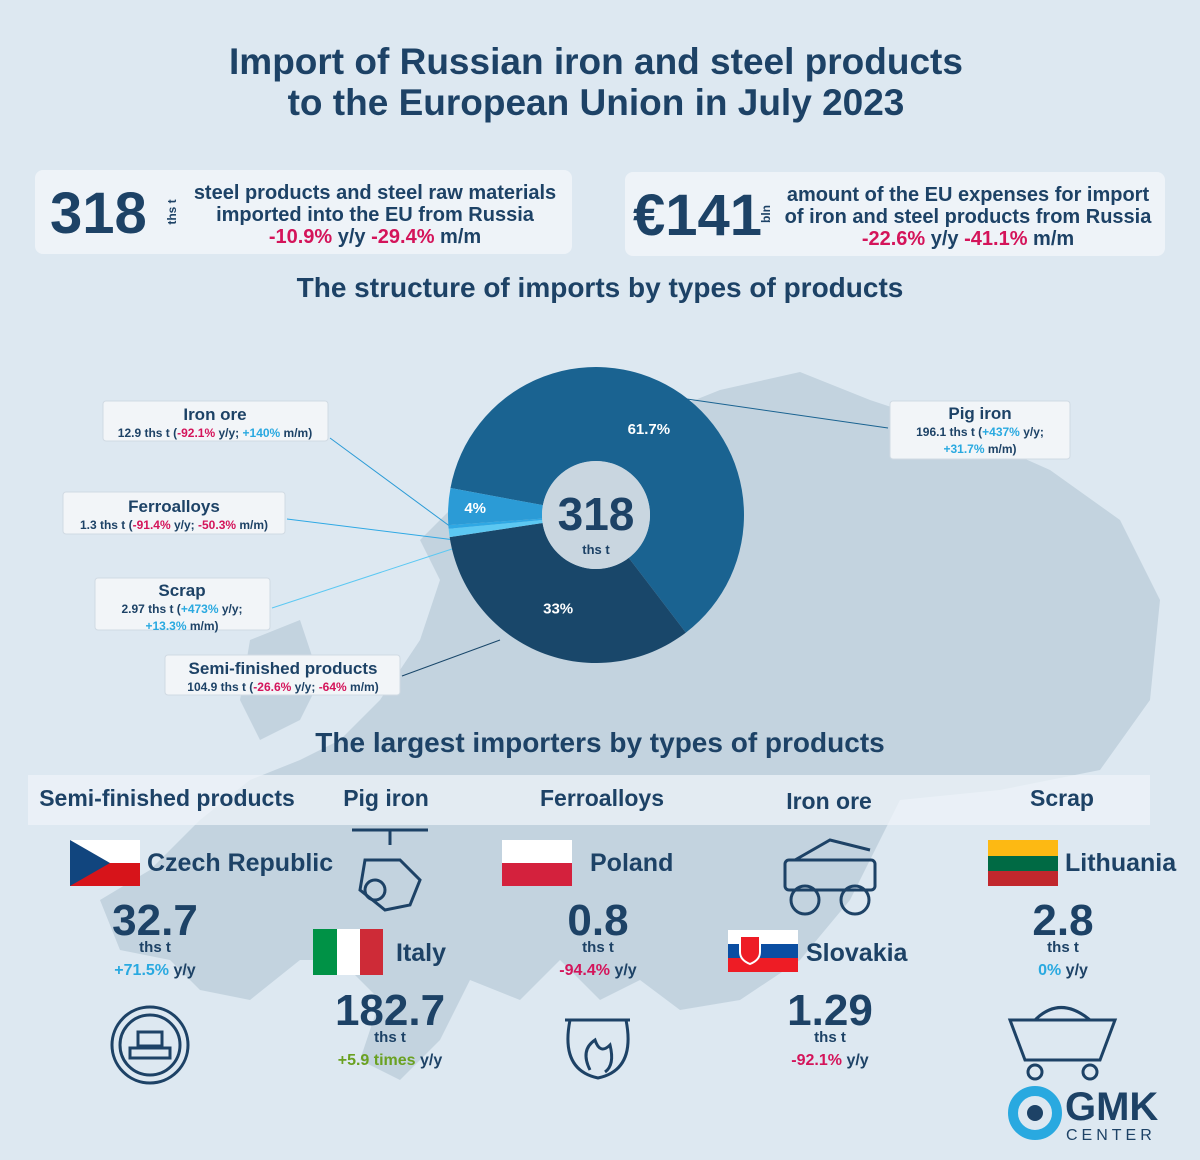 The image size is (1200, 1160). I want to click on connectors, so click(580, 537).